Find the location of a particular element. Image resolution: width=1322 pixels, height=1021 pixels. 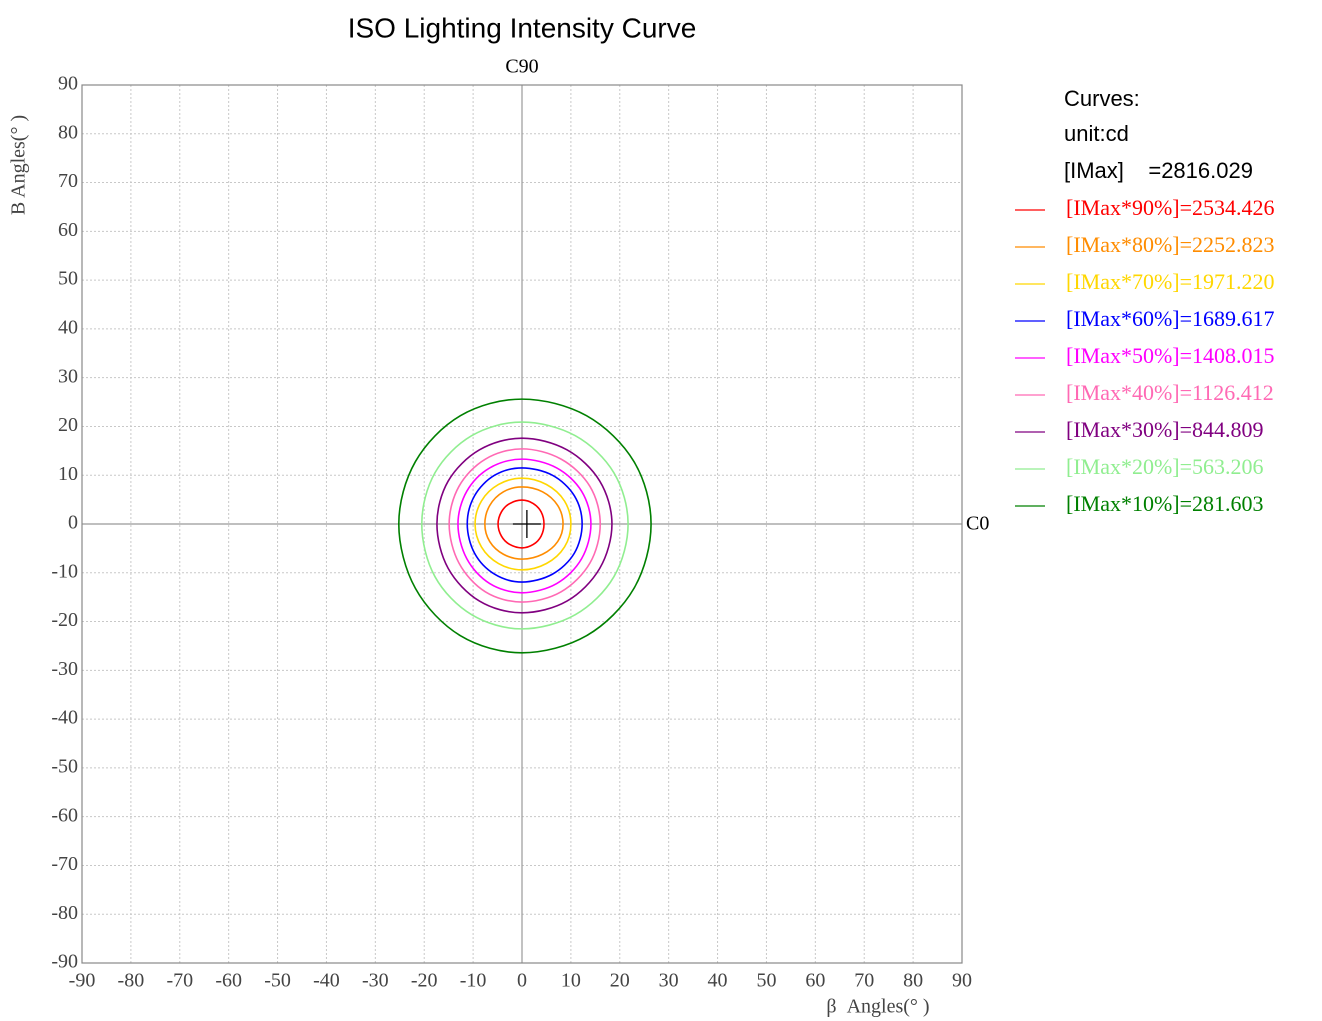

legend-label: [IMax*50%]=1408.015 is located at coordinates (1170, 355).